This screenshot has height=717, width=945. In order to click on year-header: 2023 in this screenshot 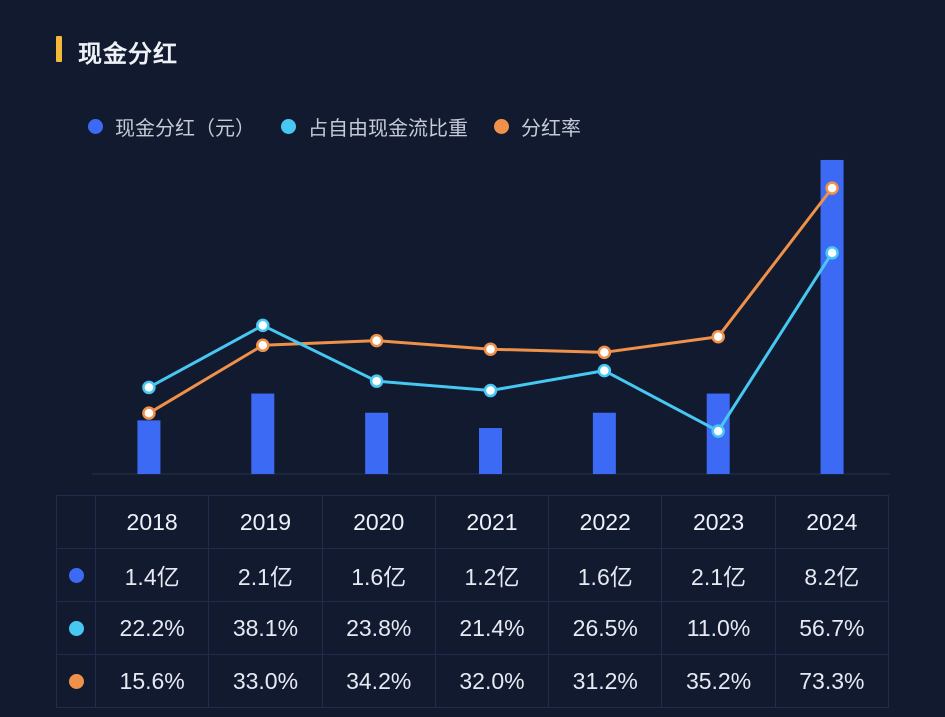, I will do `click(718, 522)`.